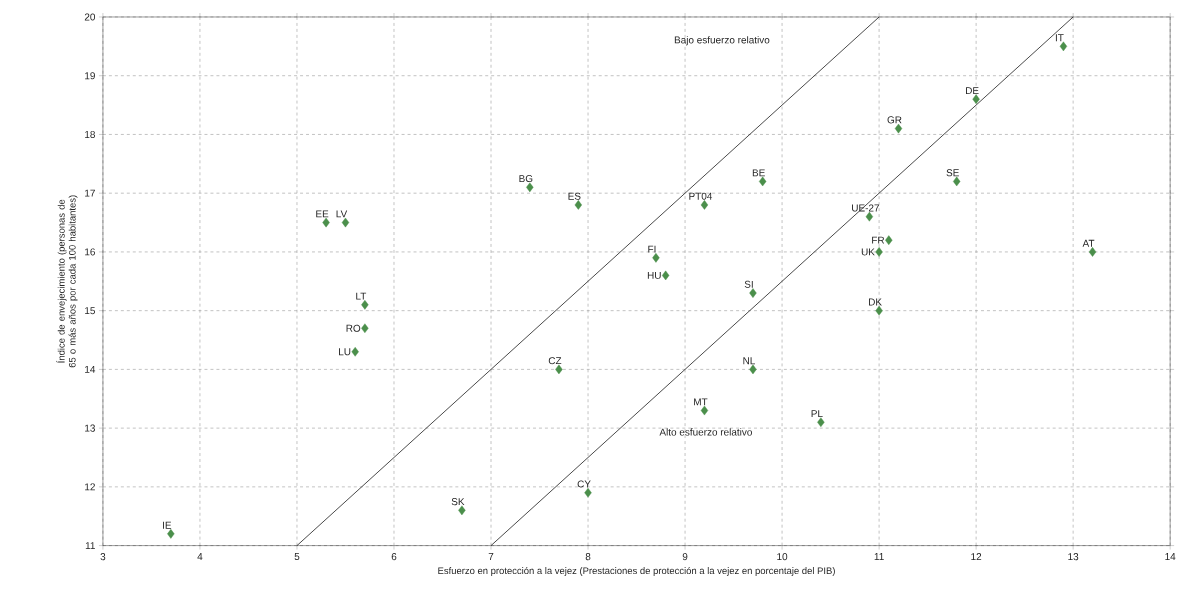 This screenshot has height=612, width=1179. I want to click on x-tick-label: 5, so click(297, 557).